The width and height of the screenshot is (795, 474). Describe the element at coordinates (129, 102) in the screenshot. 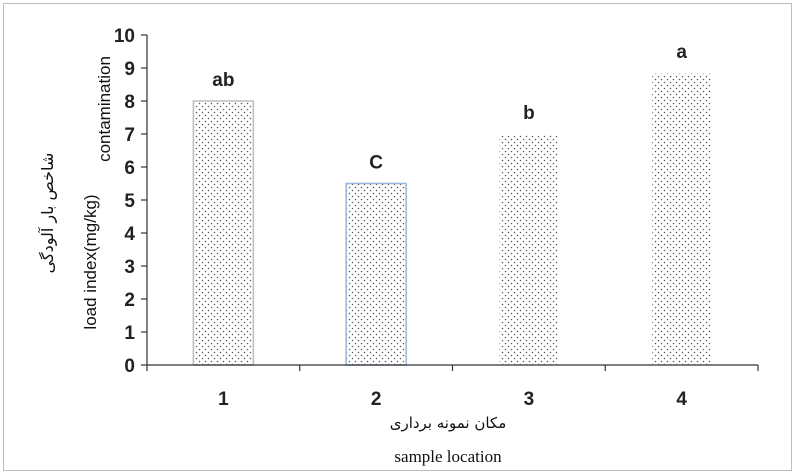

I see `y-tick-label-8: 8` at that location.